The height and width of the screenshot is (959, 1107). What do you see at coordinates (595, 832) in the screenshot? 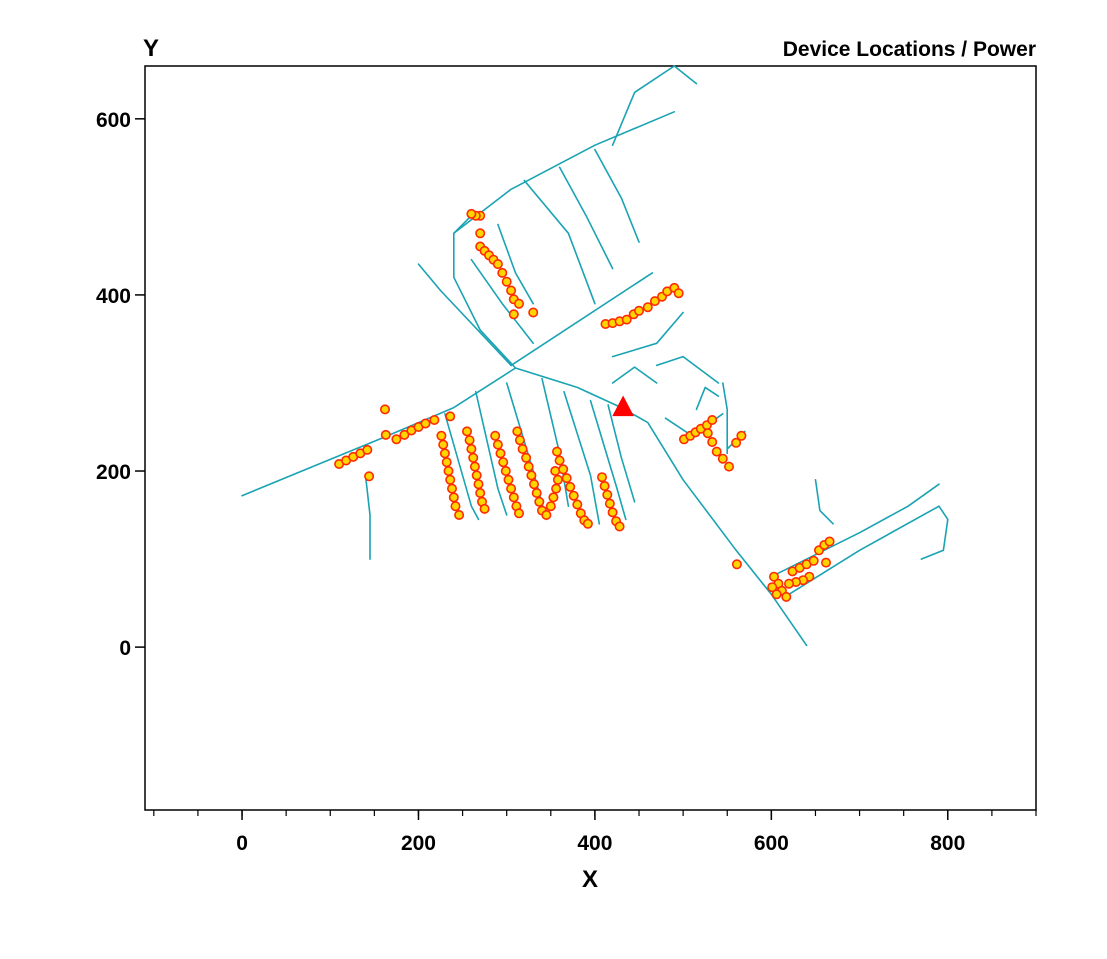
I see `x-axis: 0 200 400 600 800` at bounding box center [595, 832].